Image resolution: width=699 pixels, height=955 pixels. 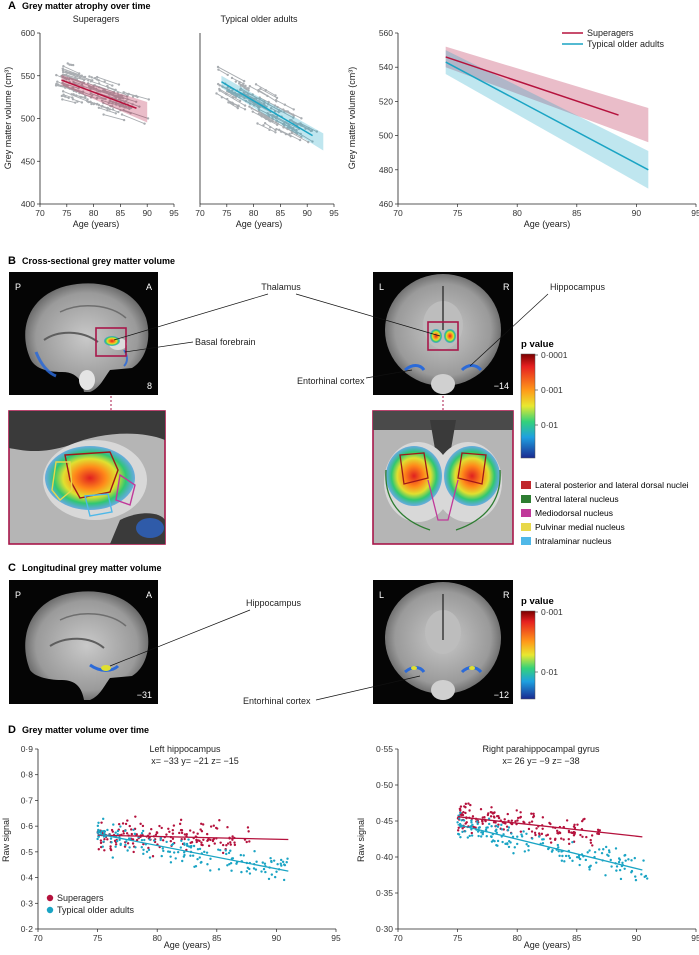 I want to click on y-tick-label: 450, so click(x=28, y=161).